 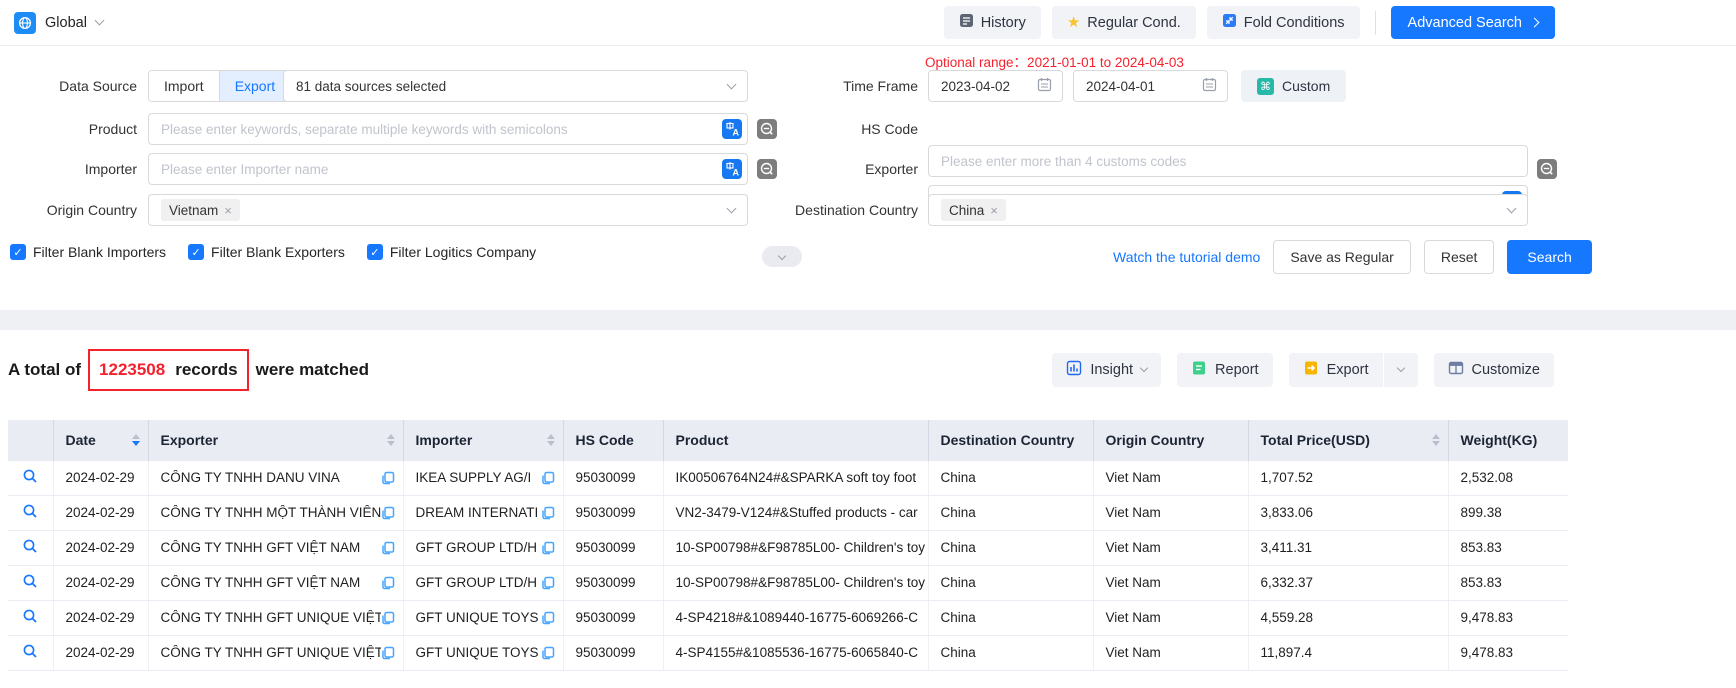 What do you see at coordinates (1228, 161) in the screenshot?
I see `hs-code-input` at bounding box center [1228, 161].